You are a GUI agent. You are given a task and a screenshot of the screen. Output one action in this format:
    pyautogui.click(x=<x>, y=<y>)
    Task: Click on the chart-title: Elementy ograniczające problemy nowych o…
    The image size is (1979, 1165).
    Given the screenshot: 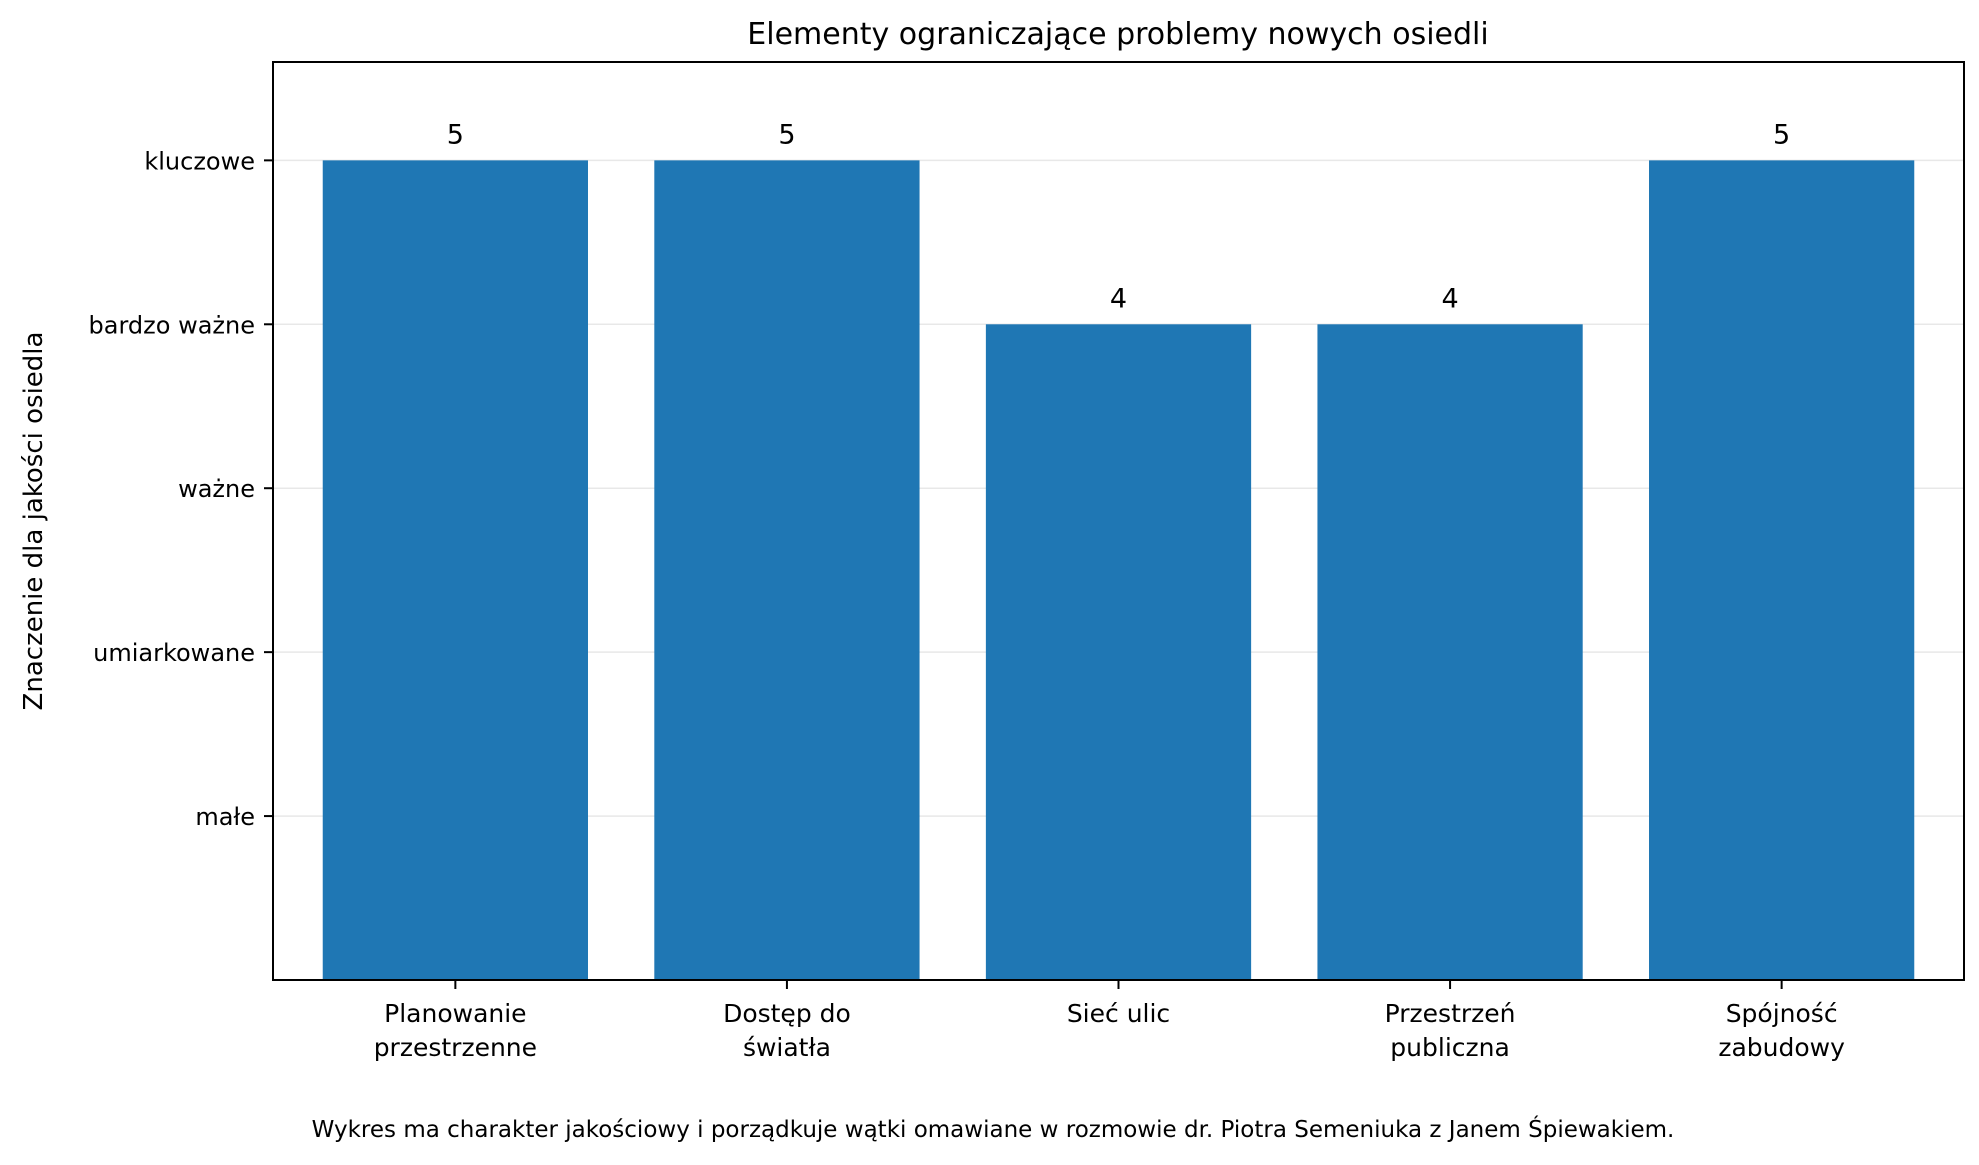 What is the action you would take?
    pyautogui.click(x=1117, y=34)
    